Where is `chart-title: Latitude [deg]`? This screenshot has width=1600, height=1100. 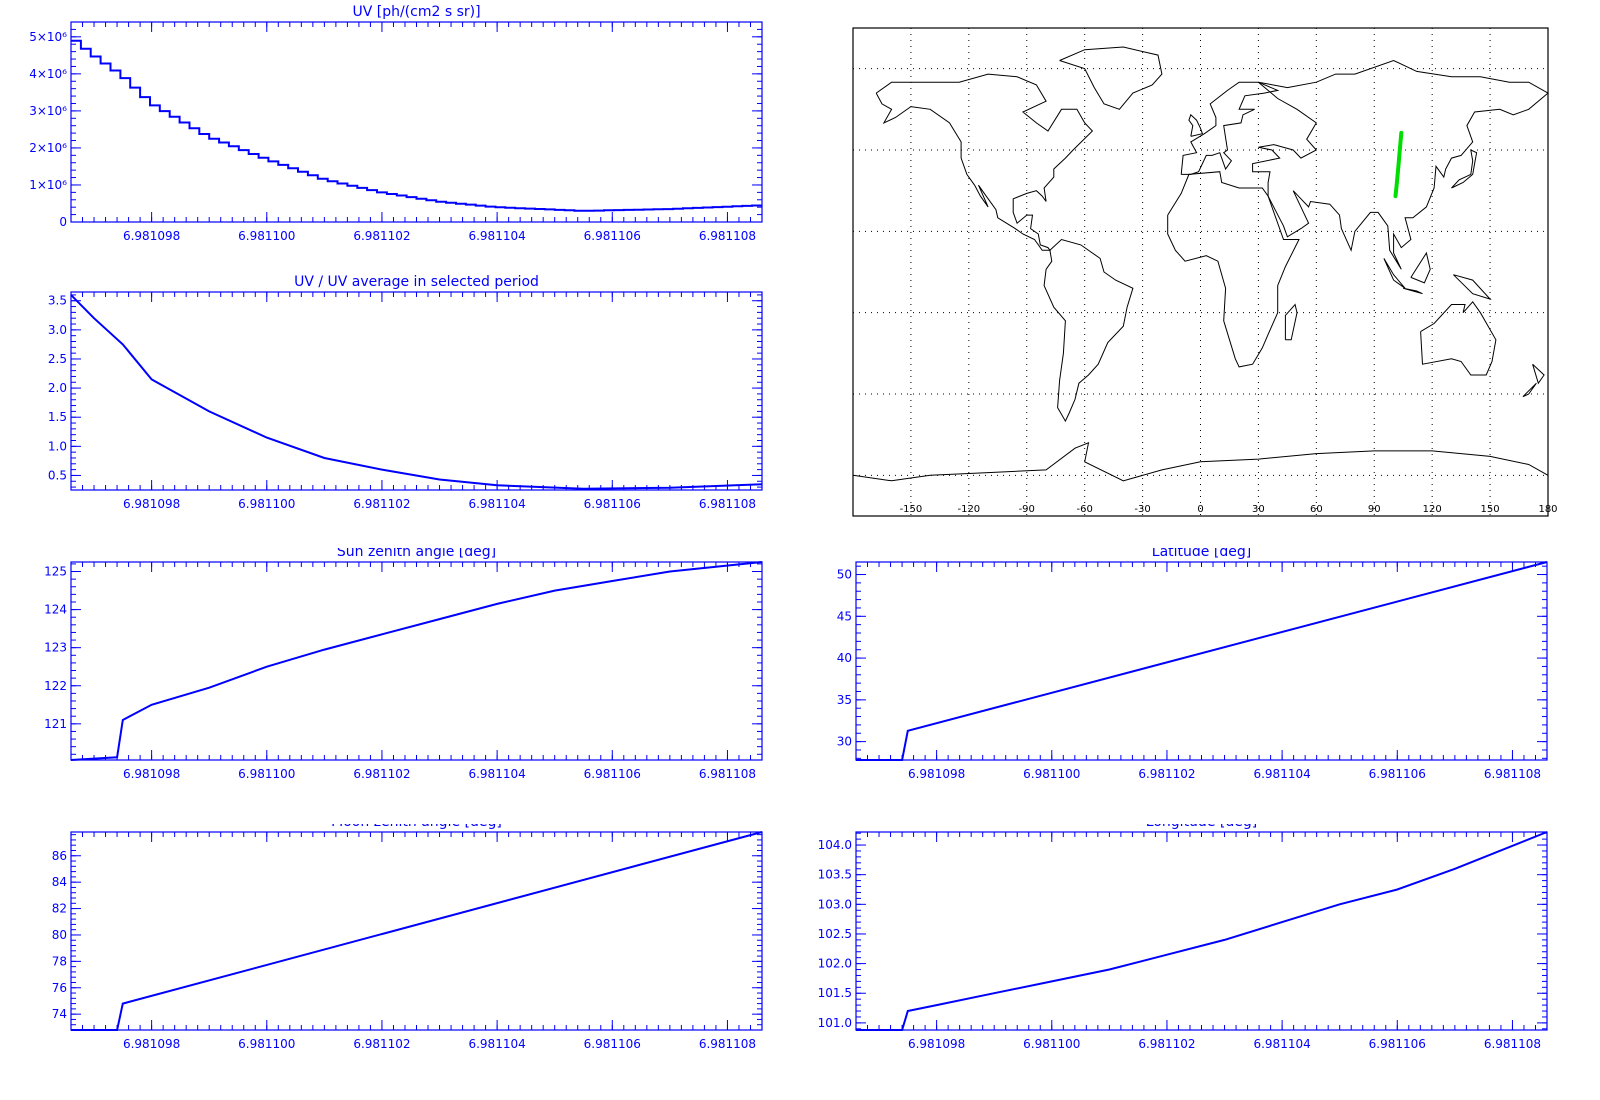 chart-title: Latitude [deg] is located at coordinates (1201, 554).